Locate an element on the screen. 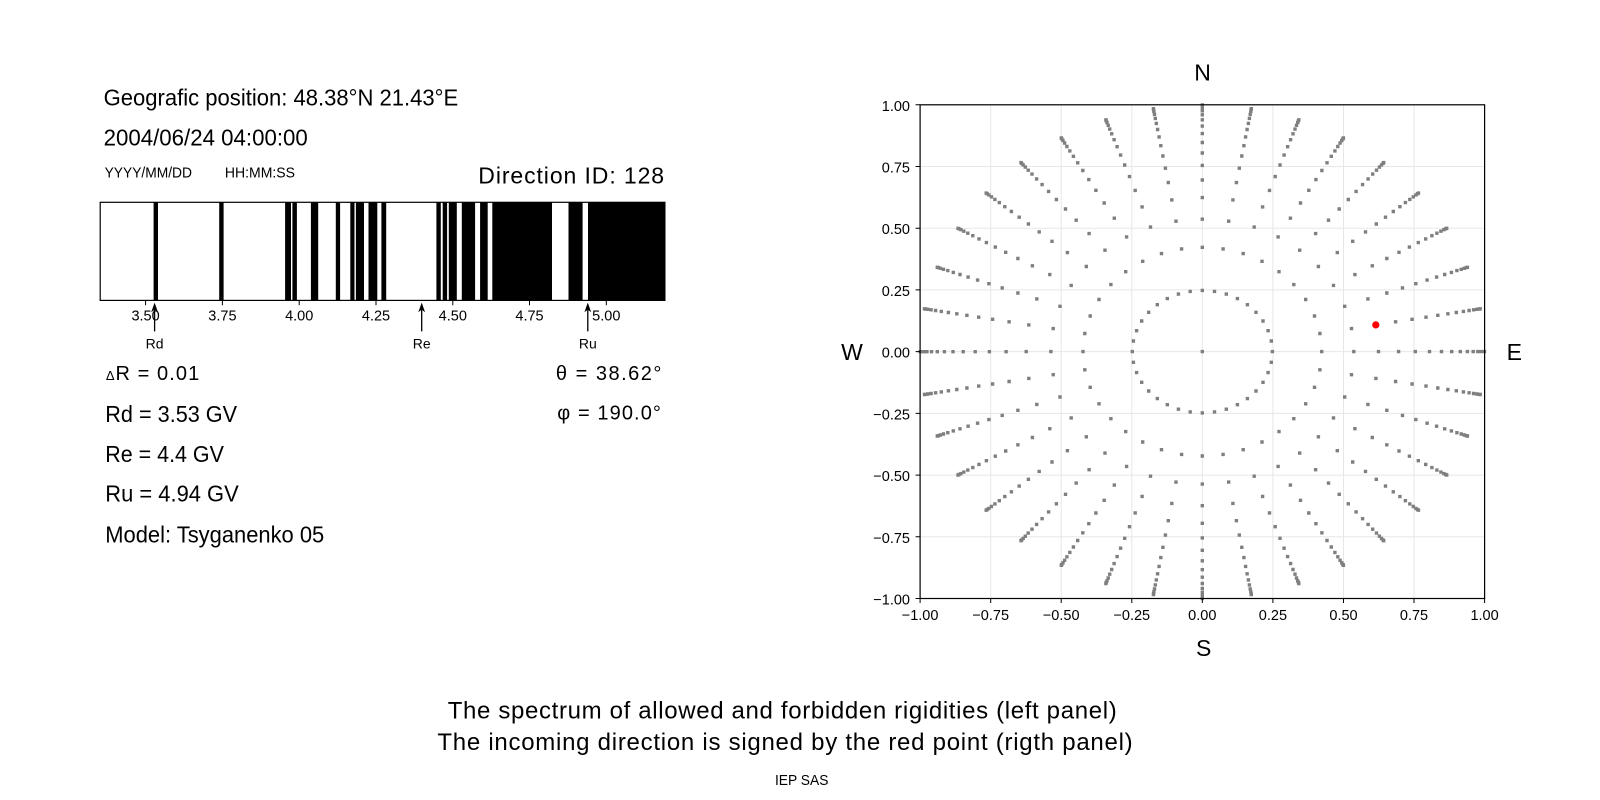 The height and width of the screenshot is (800, 1600). svg-text: IEP SAS is located at coordinates (802, 780).